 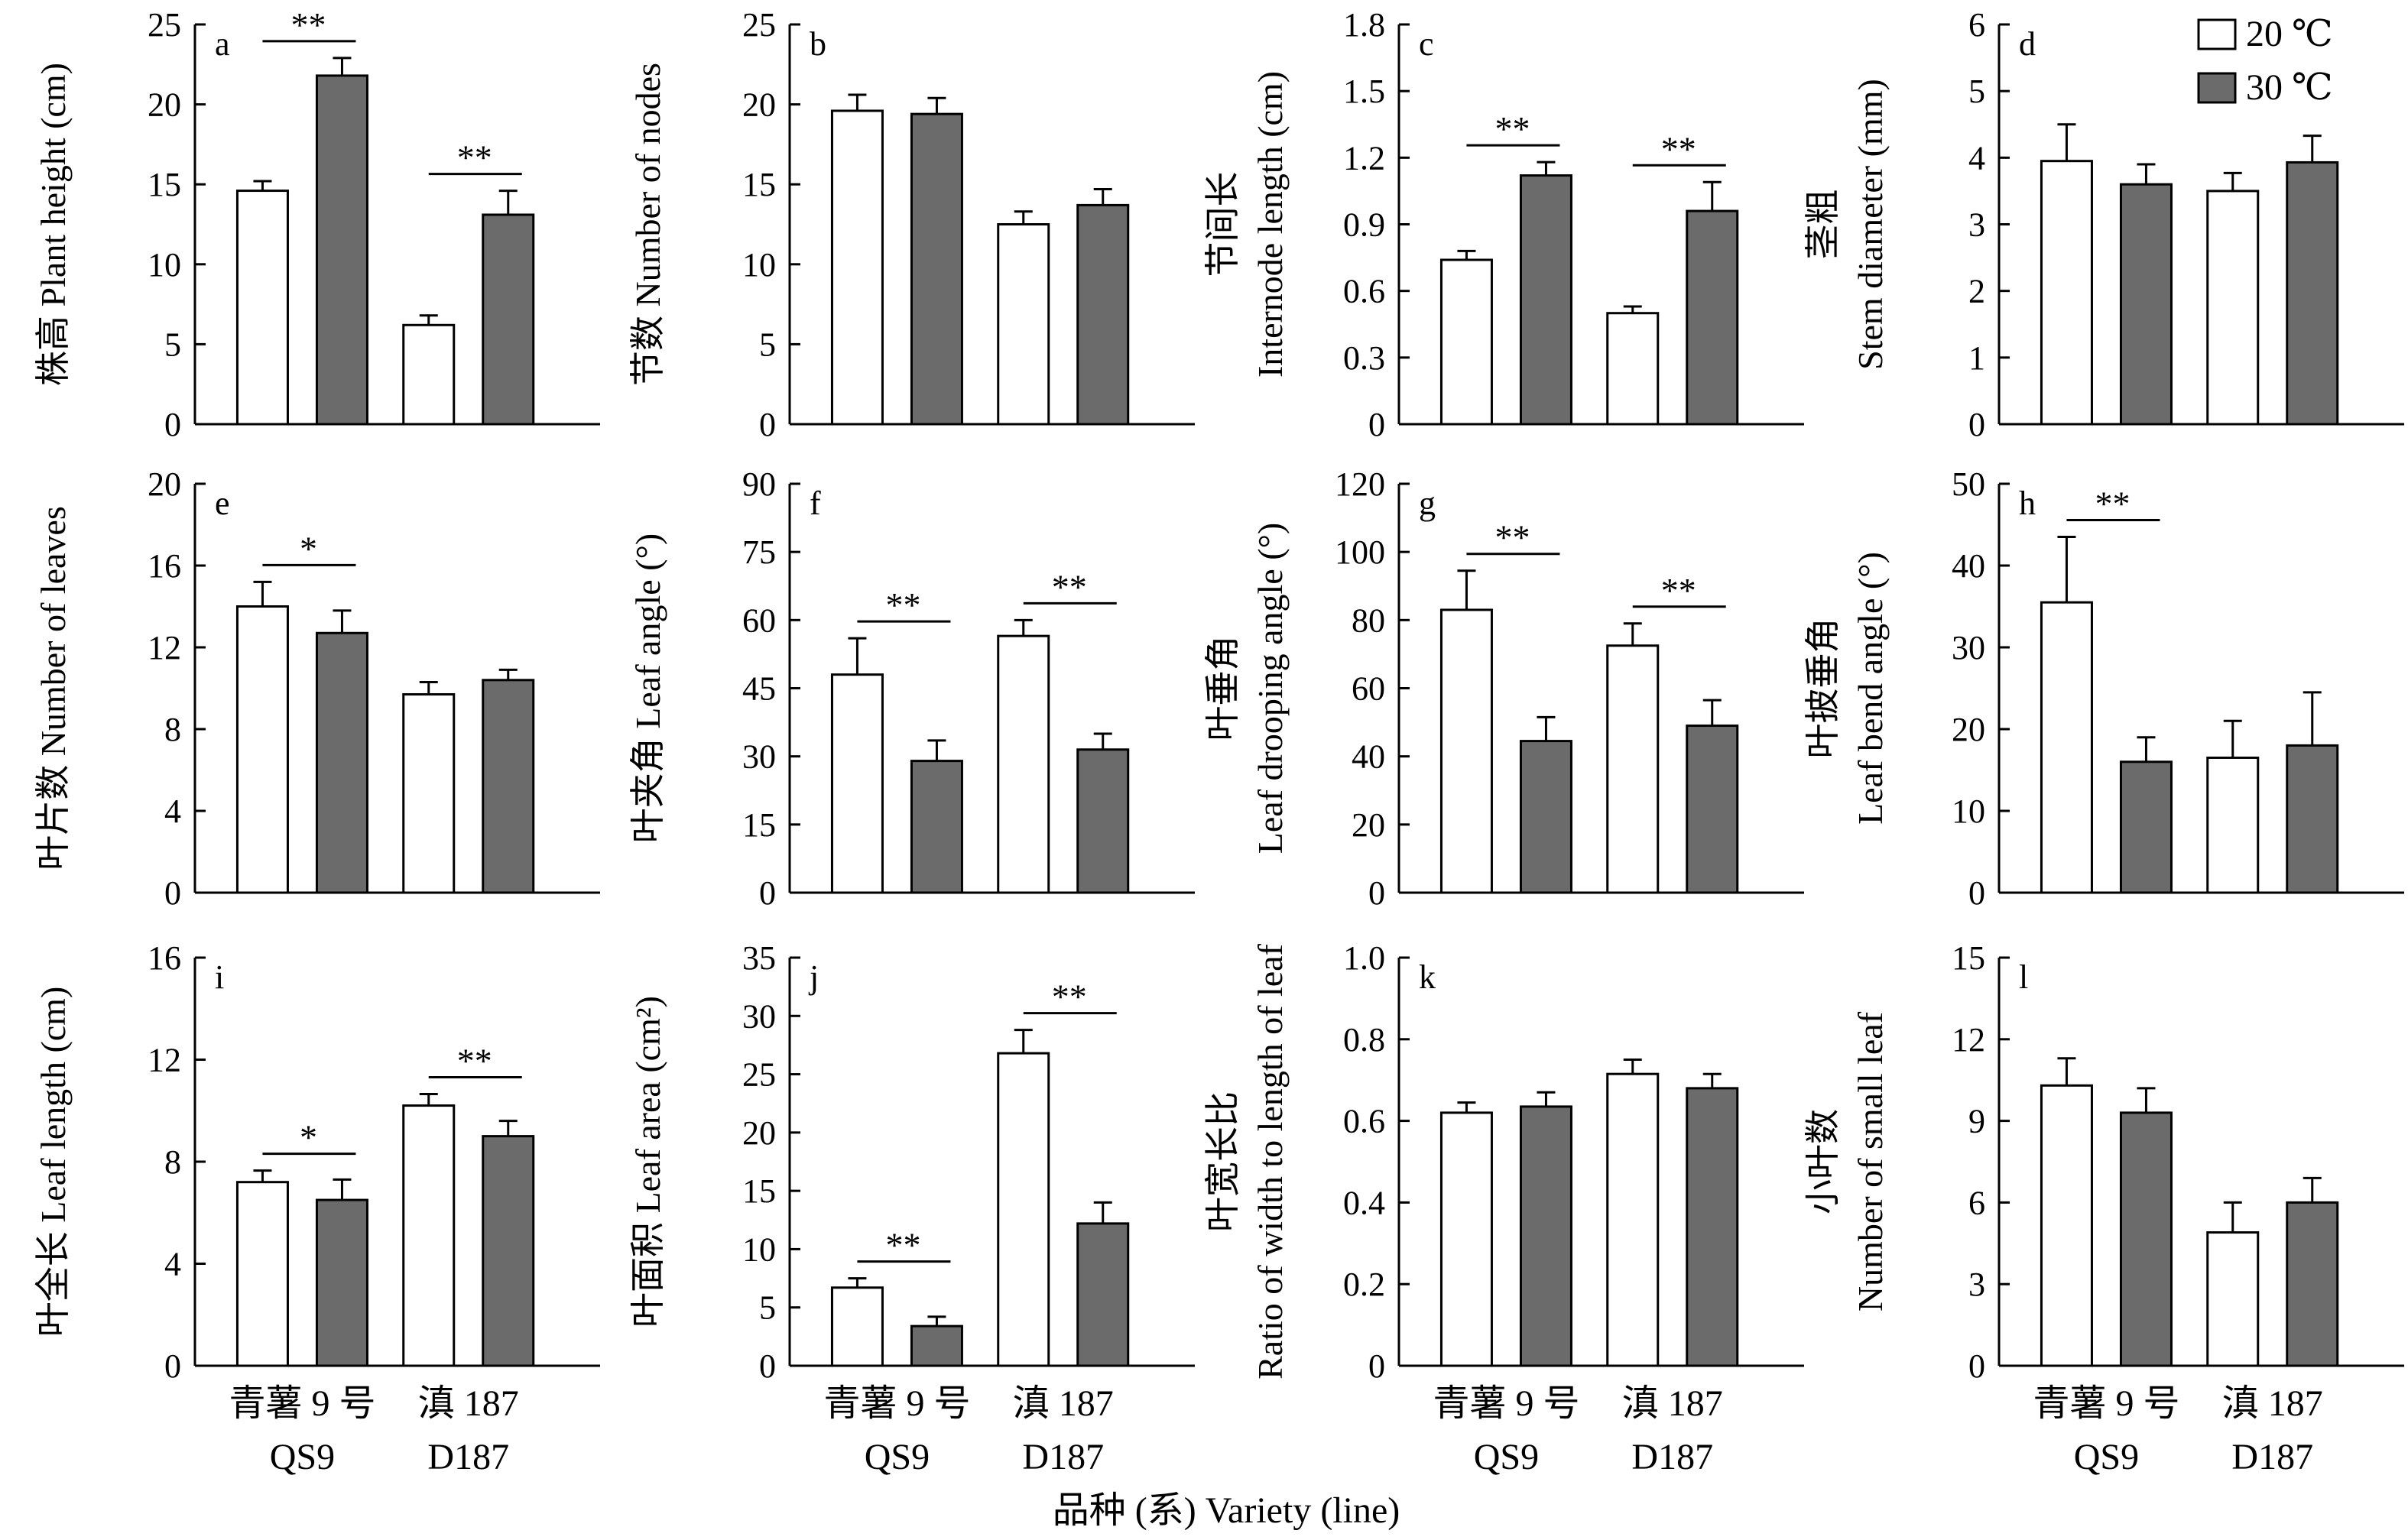 I want to click on panel-f: 0 15 30 45 60 75 90 f 叶夹角 Leaf angle (°) ** **, so click(x=912, y=688).